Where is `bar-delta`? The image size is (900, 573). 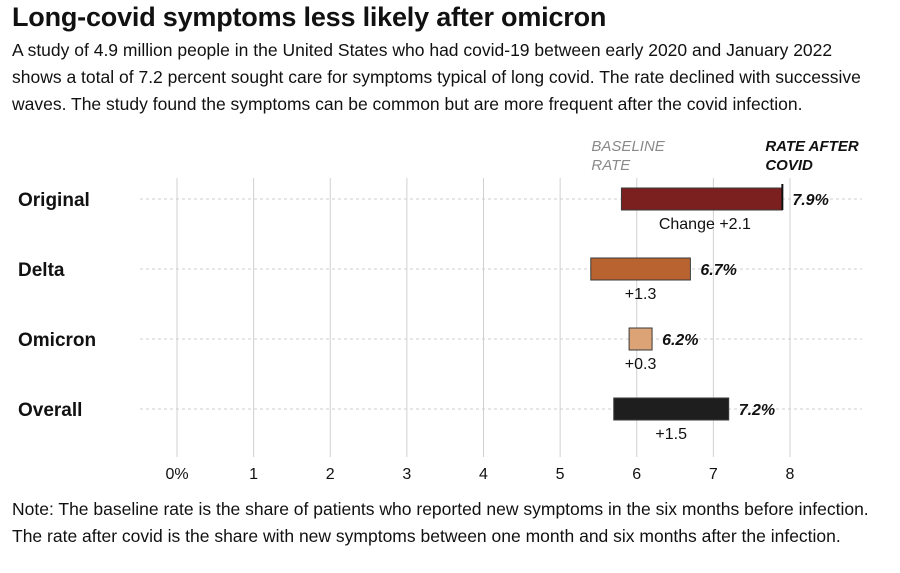 bar-delta is located at coordinates (640, 269).